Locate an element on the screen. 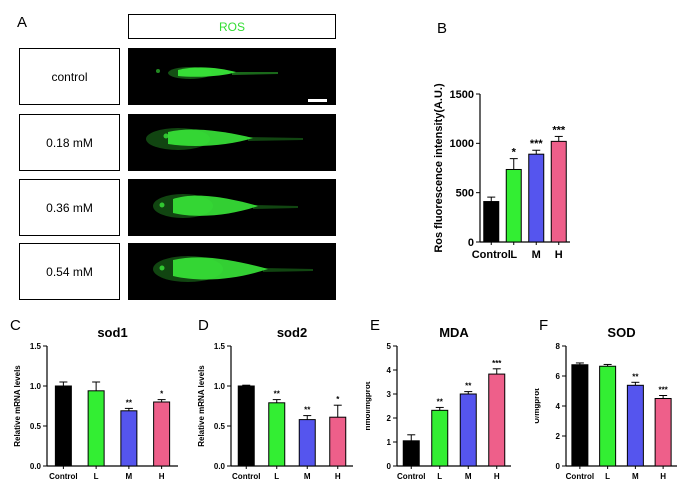 The width and height of the screenshot is (692, 487). chart-f-title: SOD is located at coordinates (621, 332).